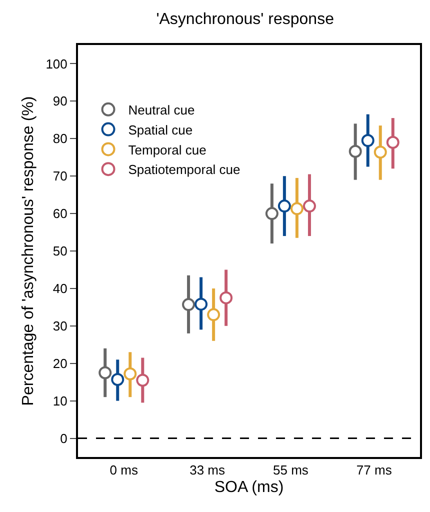  Describe the element at coordinates (160, 130) in the screenshot. I see `legend-label: Spatial cue` at that location.